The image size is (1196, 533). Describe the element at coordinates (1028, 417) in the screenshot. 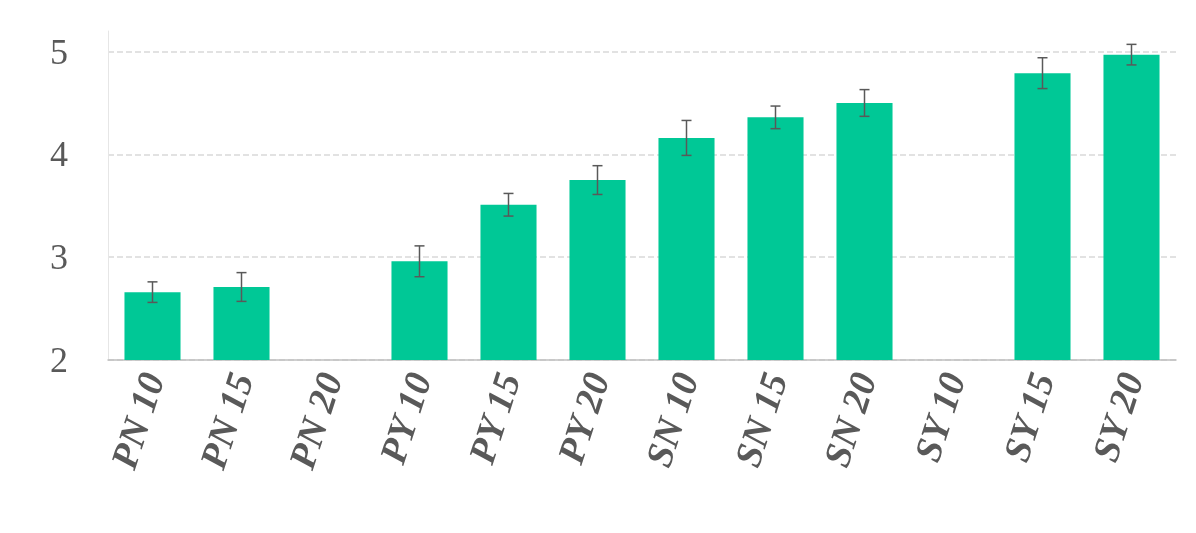

I see `x-tick-label: SY 15` at that location.